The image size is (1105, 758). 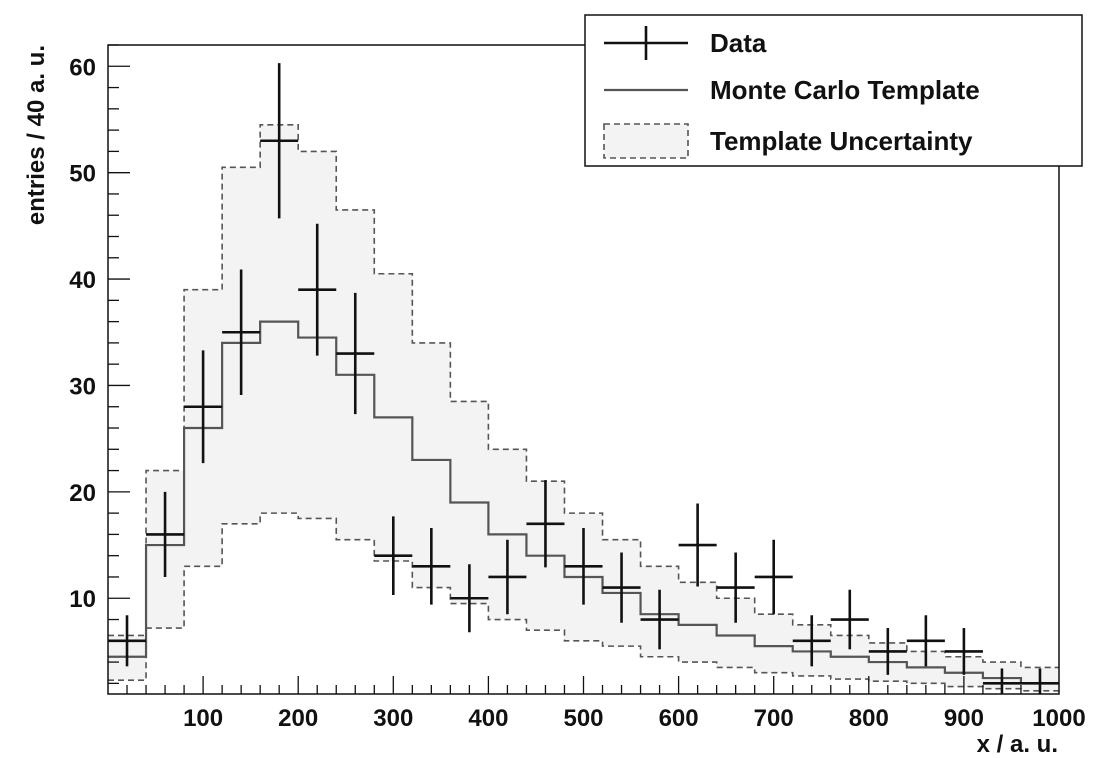 I want to click on x-tick-label: 200, so click(x=298, y=718).